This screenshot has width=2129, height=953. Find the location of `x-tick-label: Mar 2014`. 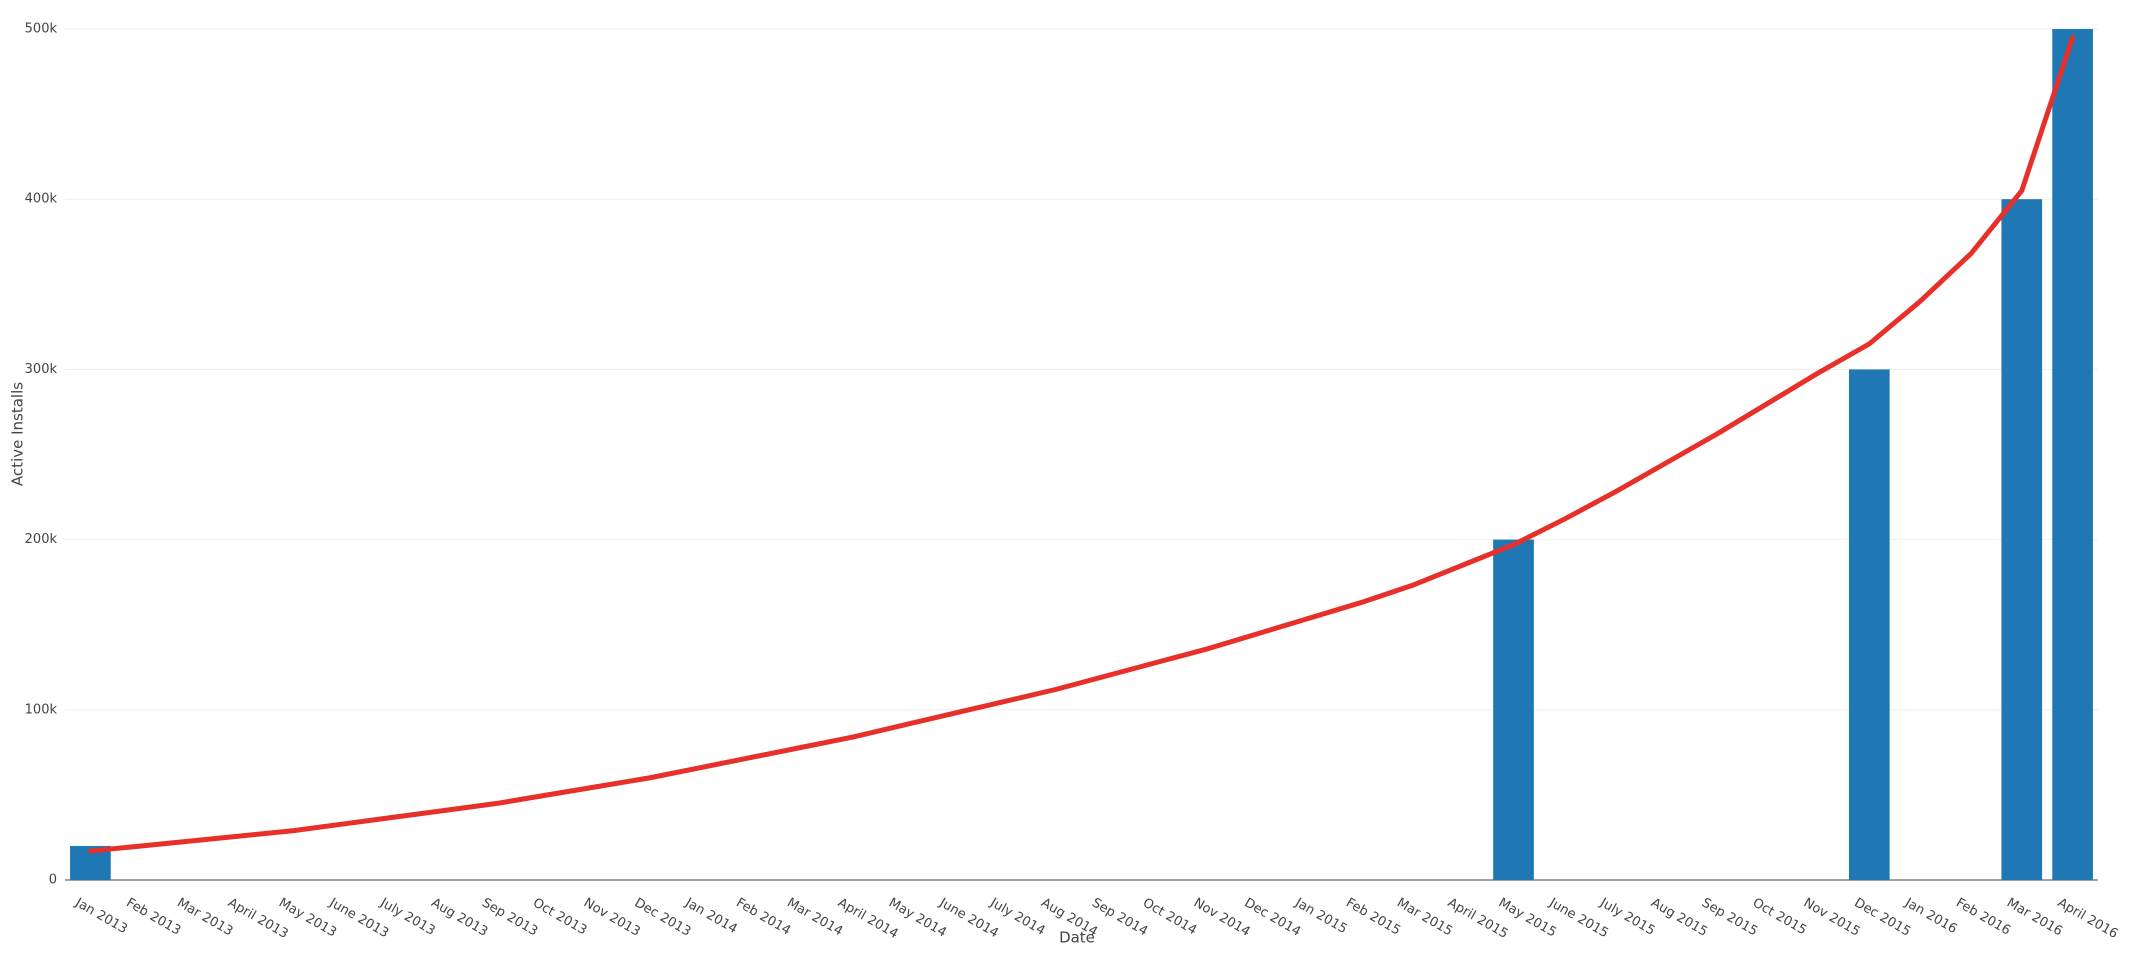

x-tick-label: Mar 2014 is located at coordinates (814, 918).